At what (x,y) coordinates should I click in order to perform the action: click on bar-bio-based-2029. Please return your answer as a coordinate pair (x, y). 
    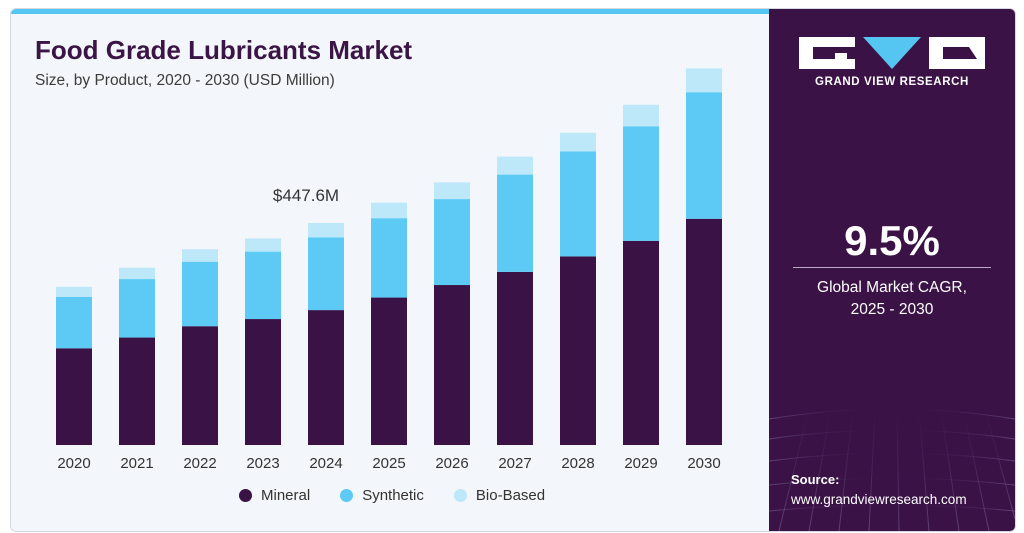
    Looking at the image, I should click on (641, 115).